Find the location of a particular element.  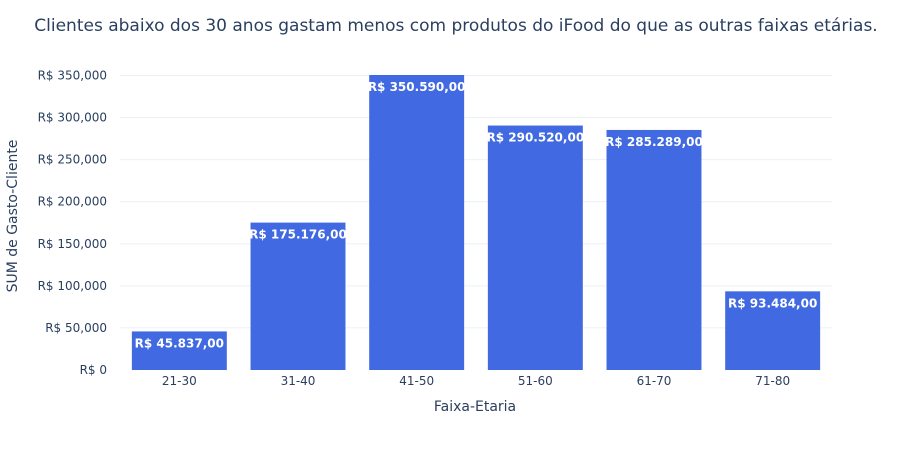

y-tick-label: R$ 200,000 is located at coordinates (72, 202).